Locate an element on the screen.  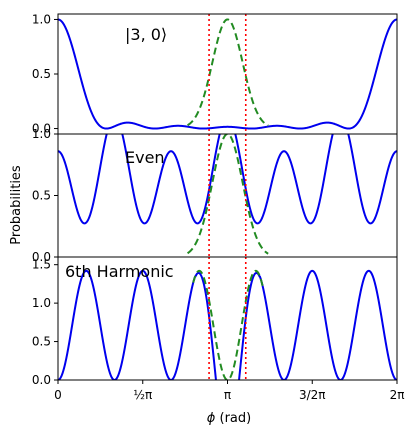
y-tick-label-3-1: 0.0 is located at coordinates (41, 380).